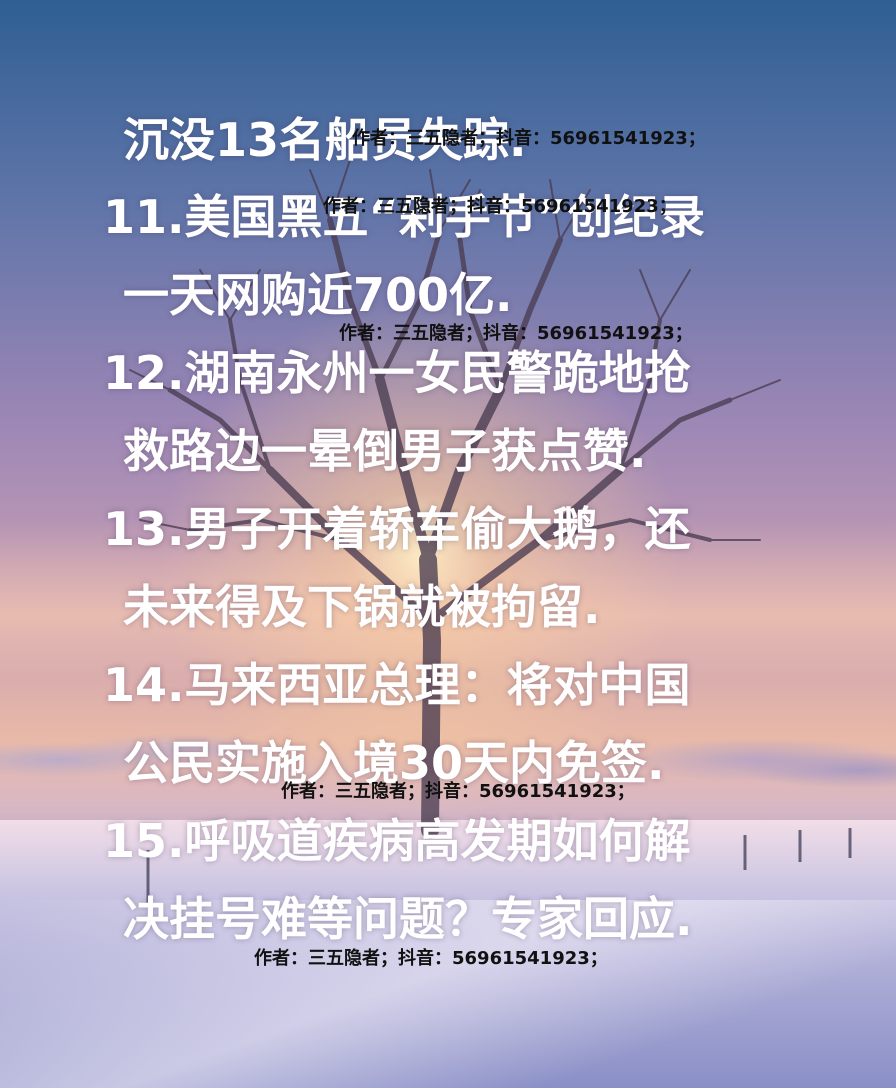 Image resolution: width=896 pixels, height=1088 pixels. I want to click on news-line-13-cont: 未来得及下锅就被拘留., so click(362, 607).